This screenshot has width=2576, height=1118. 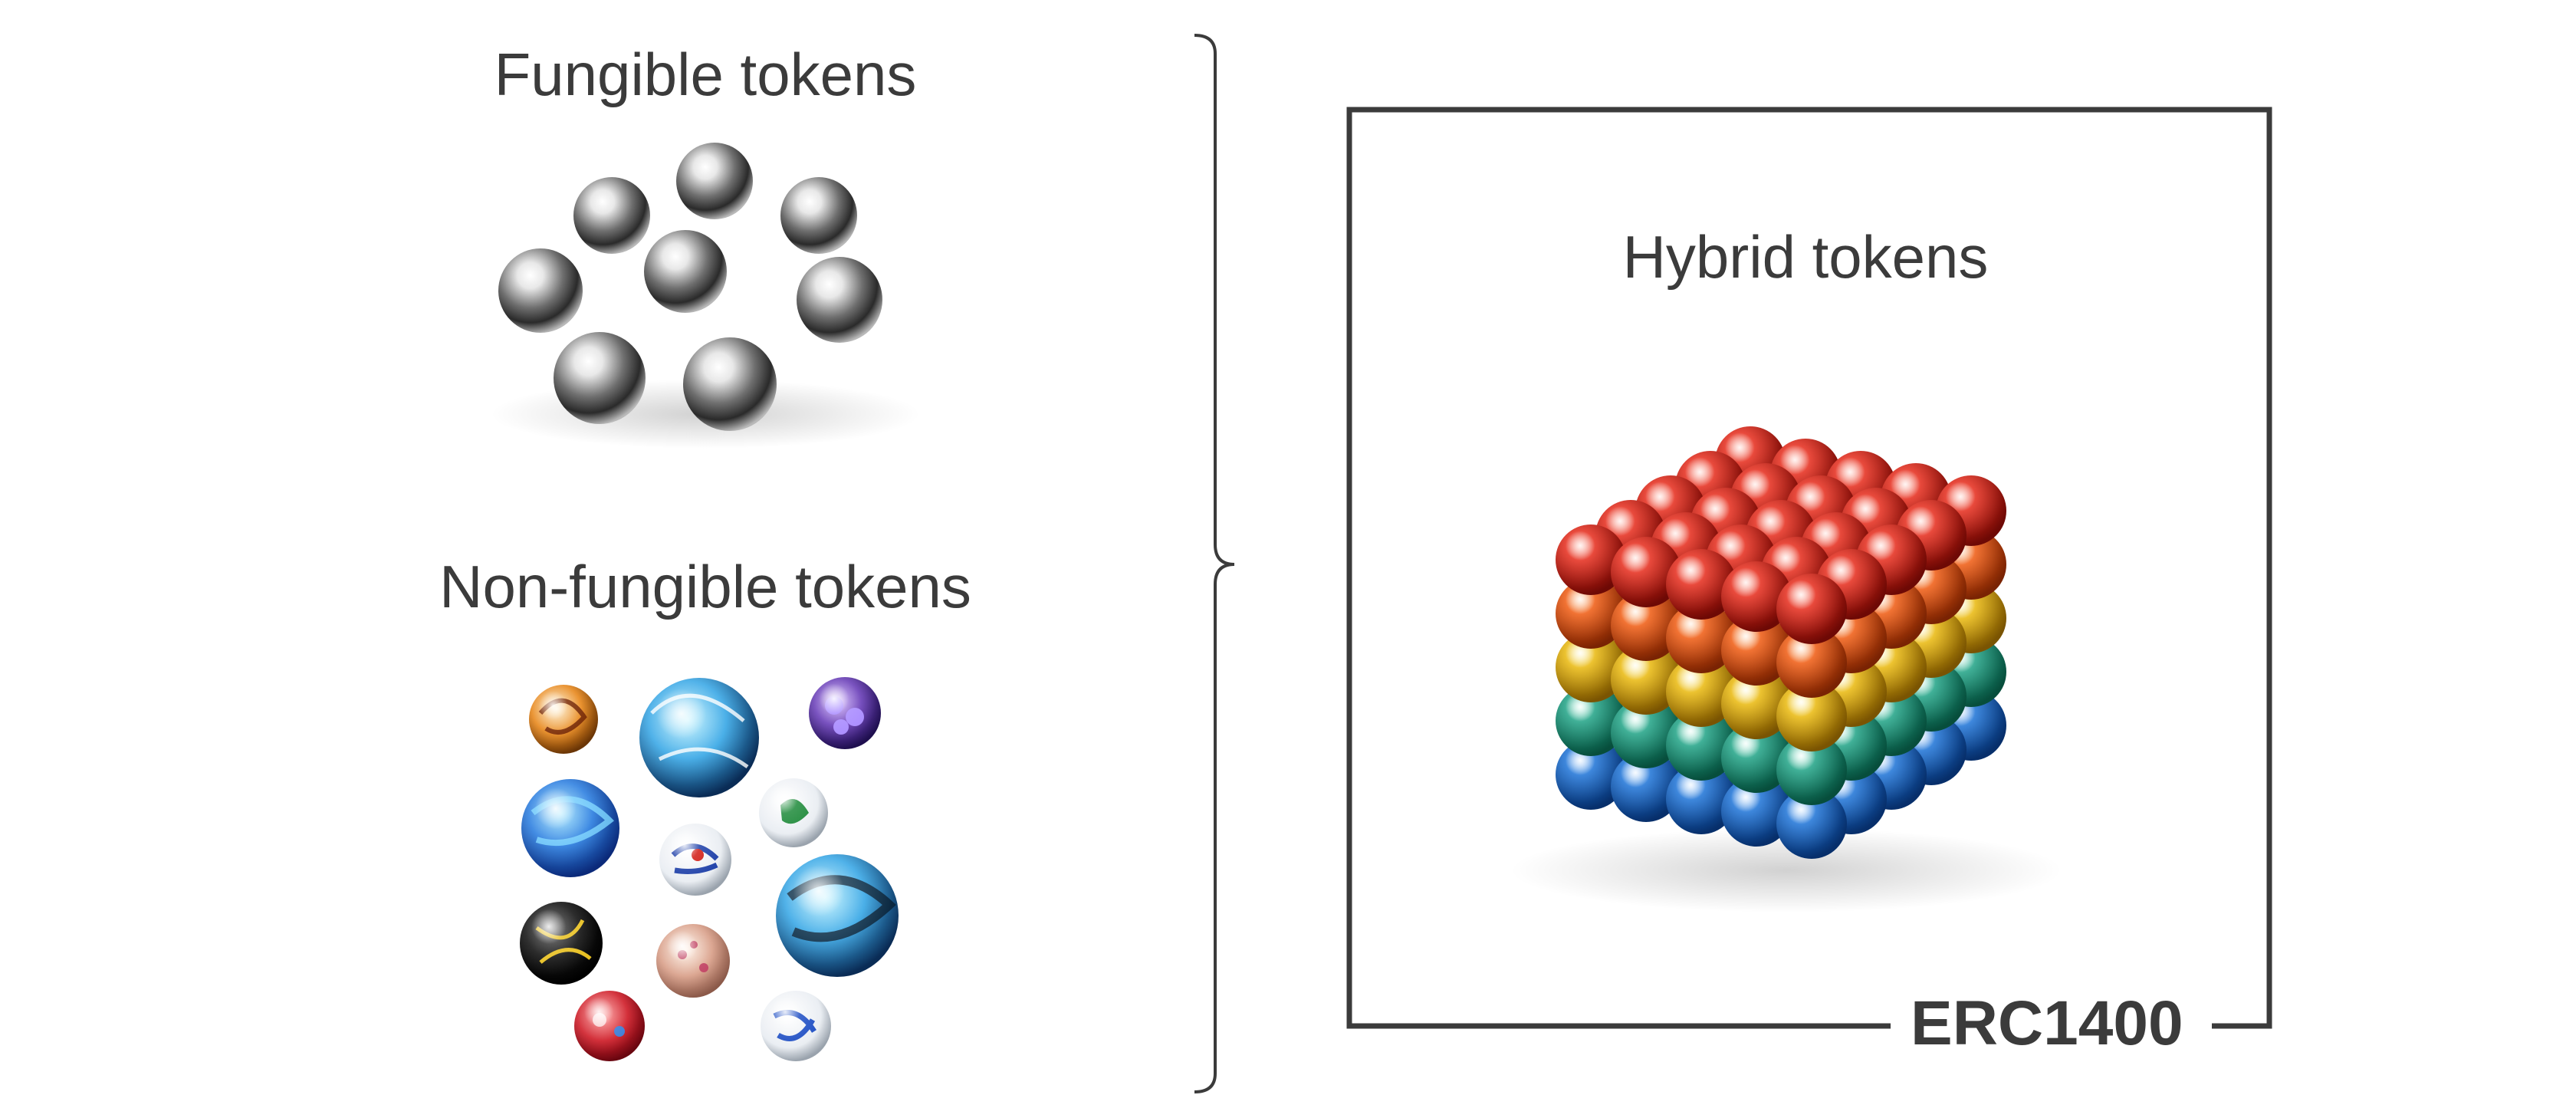 I want to click on fungible-tokens-title: Fungible tokens, so click(x=706, y=74).